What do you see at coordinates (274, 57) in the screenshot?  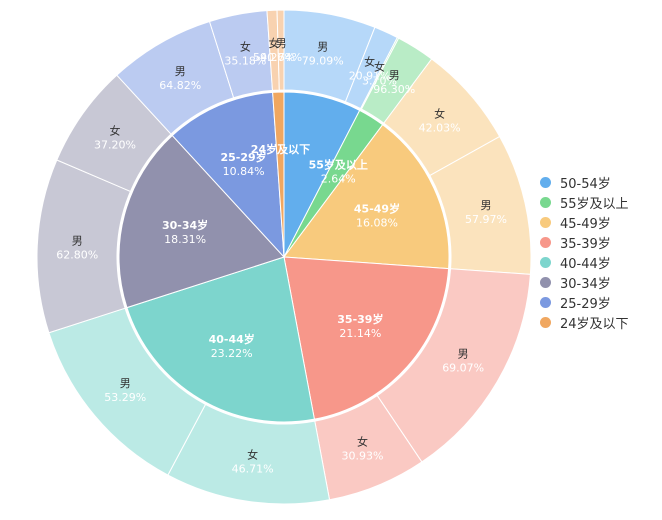 I see `outer-slice-value: 59.26%` at bounding box center [274, 57].